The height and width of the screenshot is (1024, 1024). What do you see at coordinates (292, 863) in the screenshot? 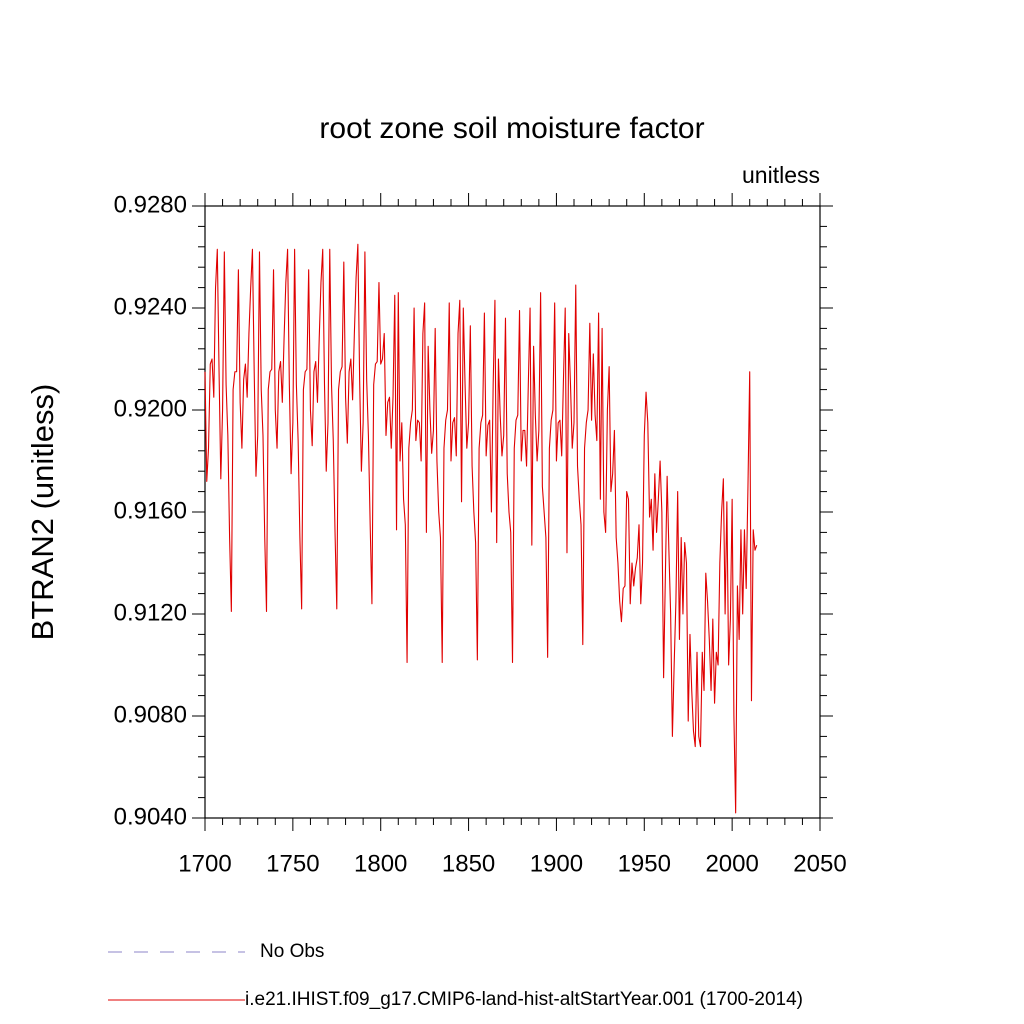
I see `x-tick-label: 1750` at bounding box center [292, 863].